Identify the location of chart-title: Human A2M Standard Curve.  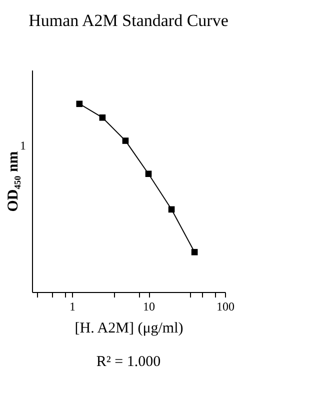
(128, 20).